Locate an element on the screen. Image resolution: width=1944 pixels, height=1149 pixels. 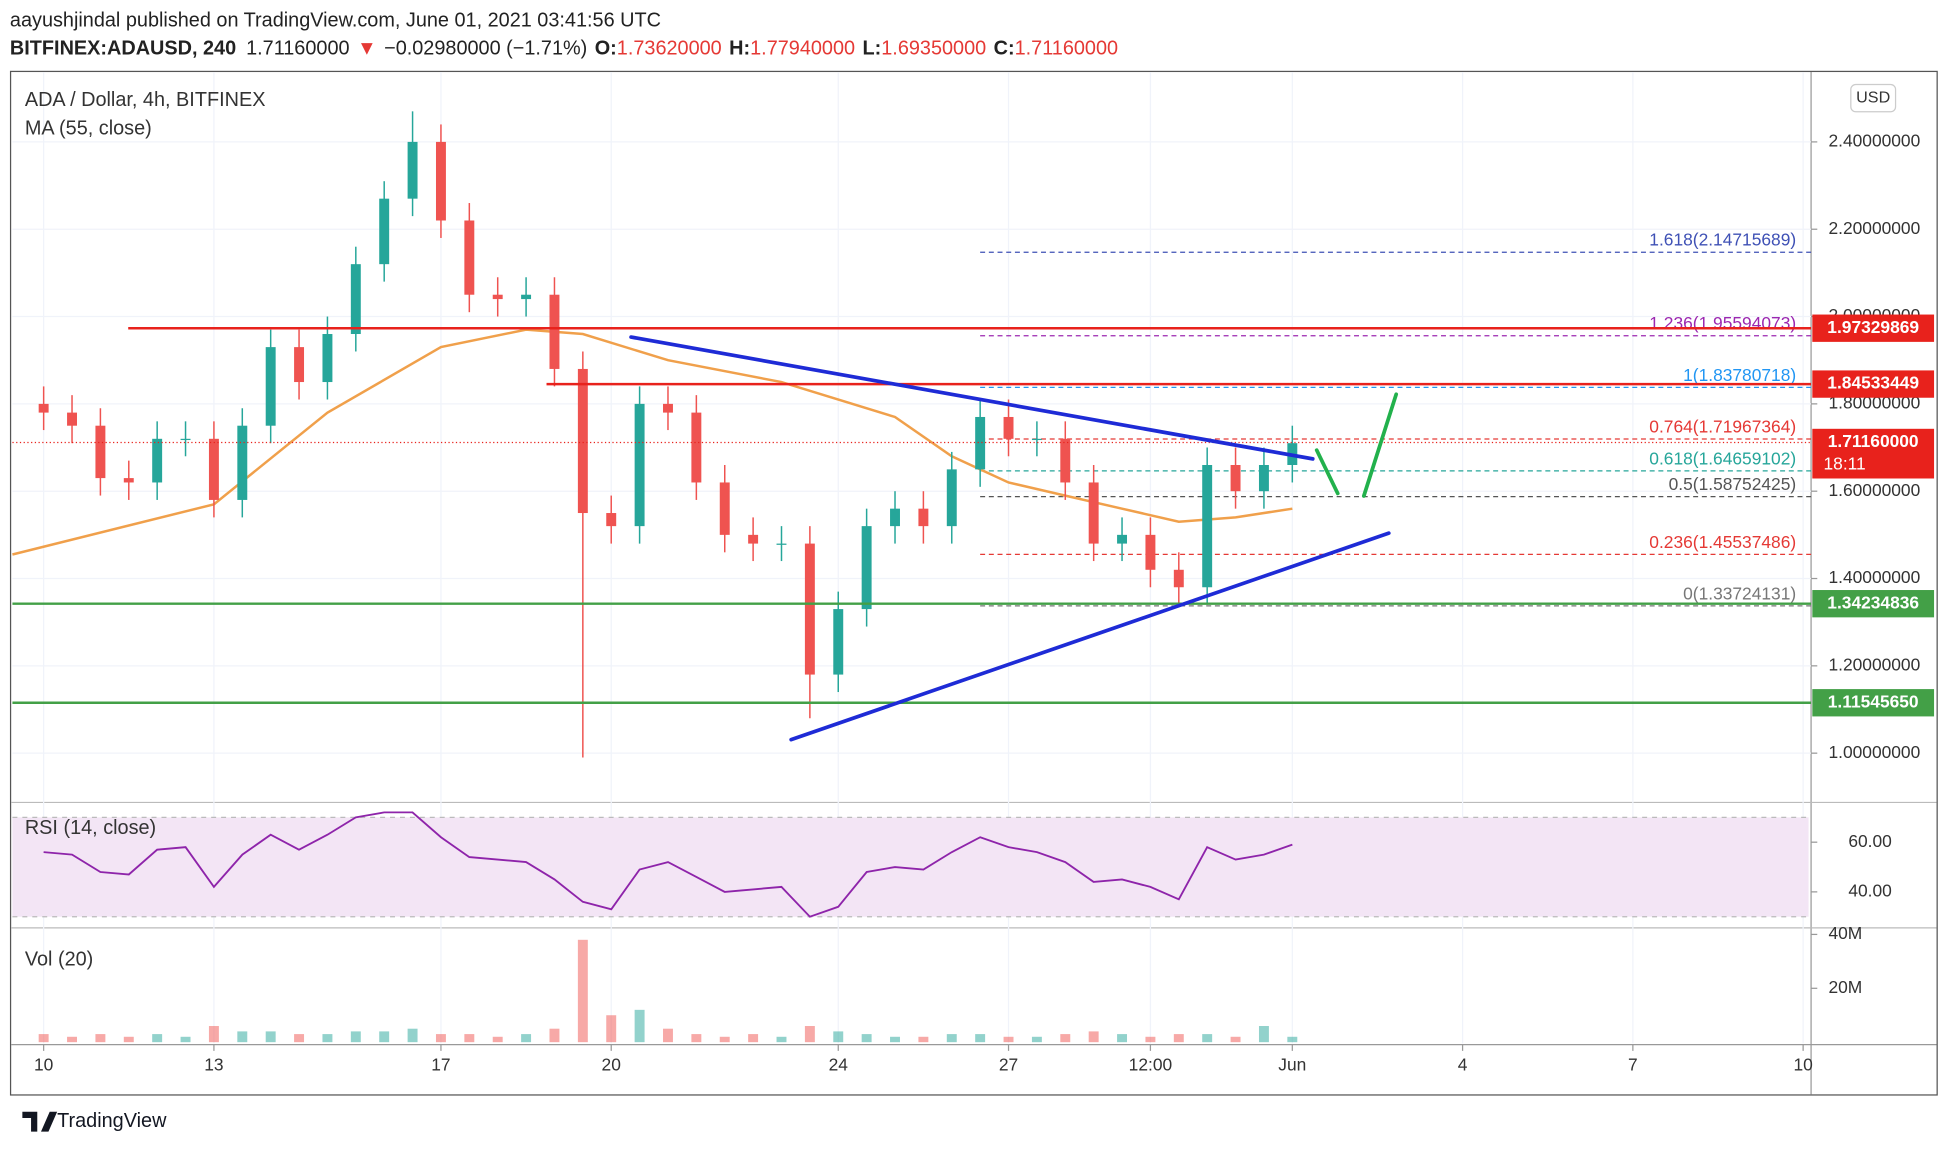
level-label: 1.11545650 is located at coordinates (1873, 701).